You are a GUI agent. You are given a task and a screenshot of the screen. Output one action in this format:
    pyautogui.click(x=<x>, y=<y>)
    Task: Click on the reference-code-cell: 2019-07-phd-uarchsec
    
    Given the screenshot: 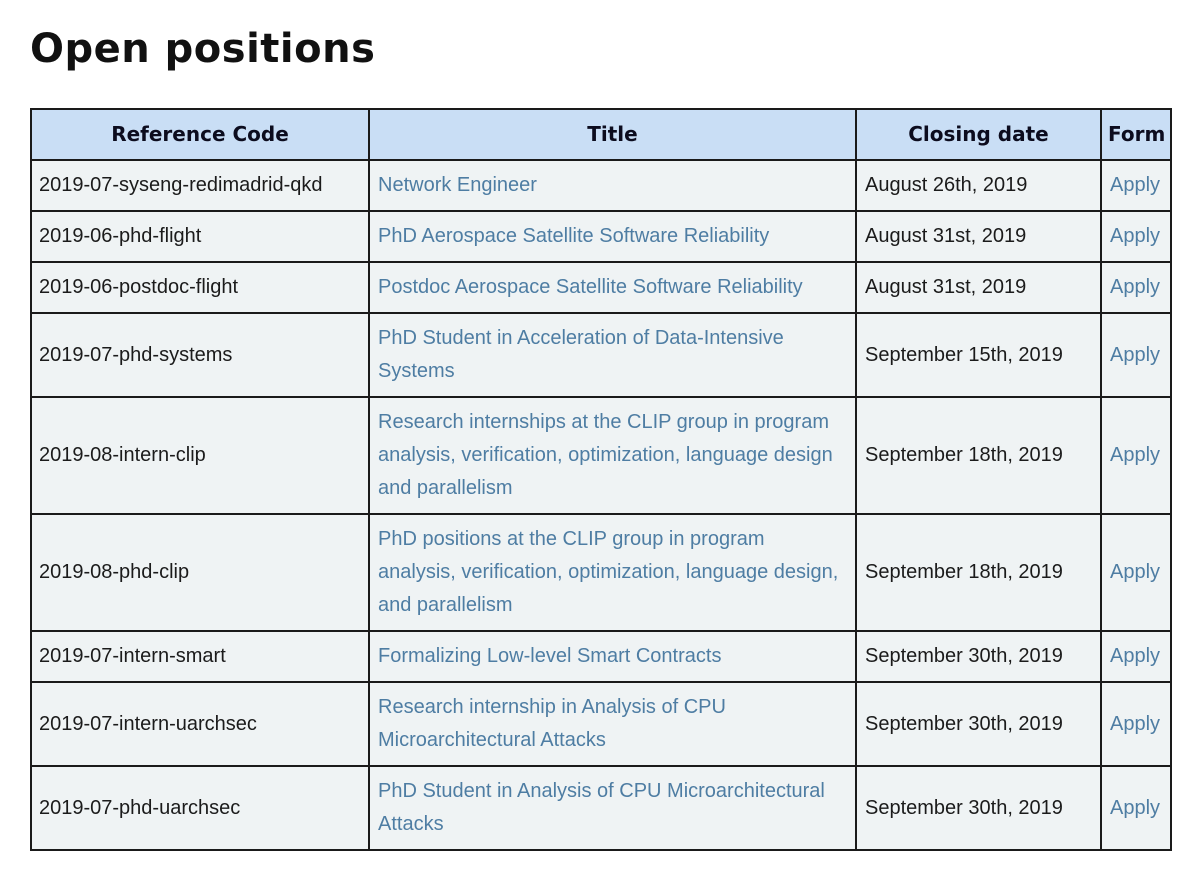 What is the action you would take?
    pyautogui.click(x=200, y=808)
    